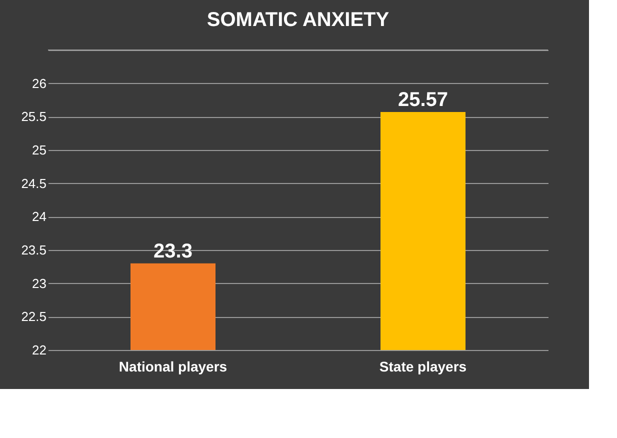  I want to click on y-tick-label: 25, so click(39, 150).